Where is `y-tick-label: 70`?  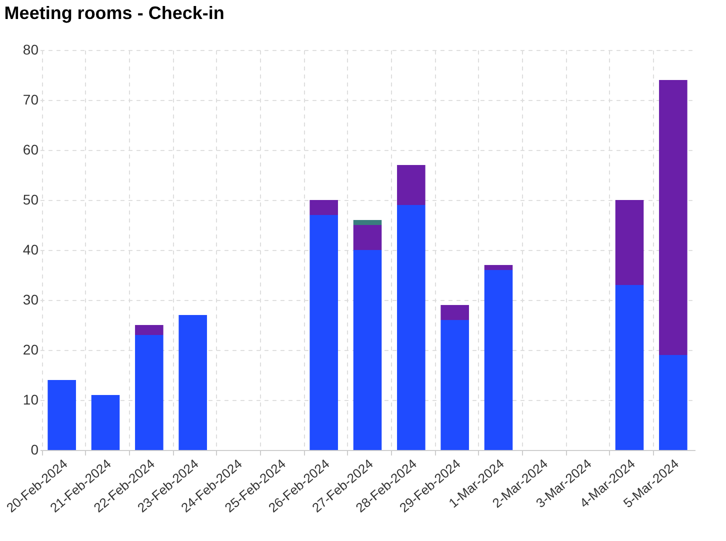
y-tick-label: 70 is located at coordinates (30, 100).